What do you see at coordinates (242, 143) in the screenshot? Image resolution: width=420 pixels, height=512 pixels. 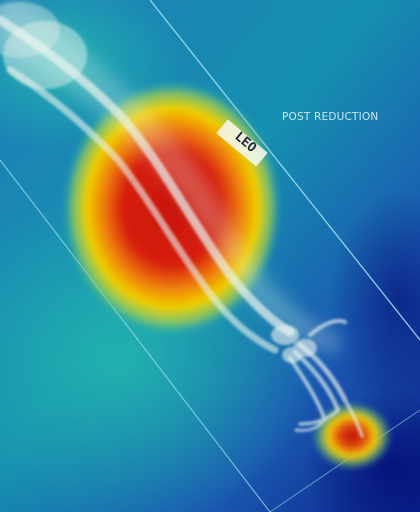 I see `lead-marker-icon` at bounding box center [242, 143].